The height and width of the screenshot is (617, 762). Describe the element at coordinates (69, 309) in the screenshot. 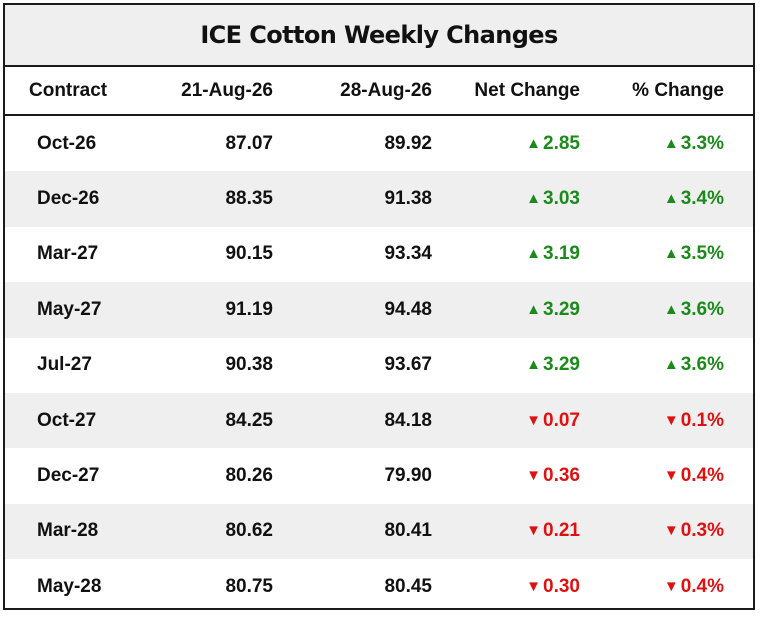

I see `contract-cell: May-27` at that location.